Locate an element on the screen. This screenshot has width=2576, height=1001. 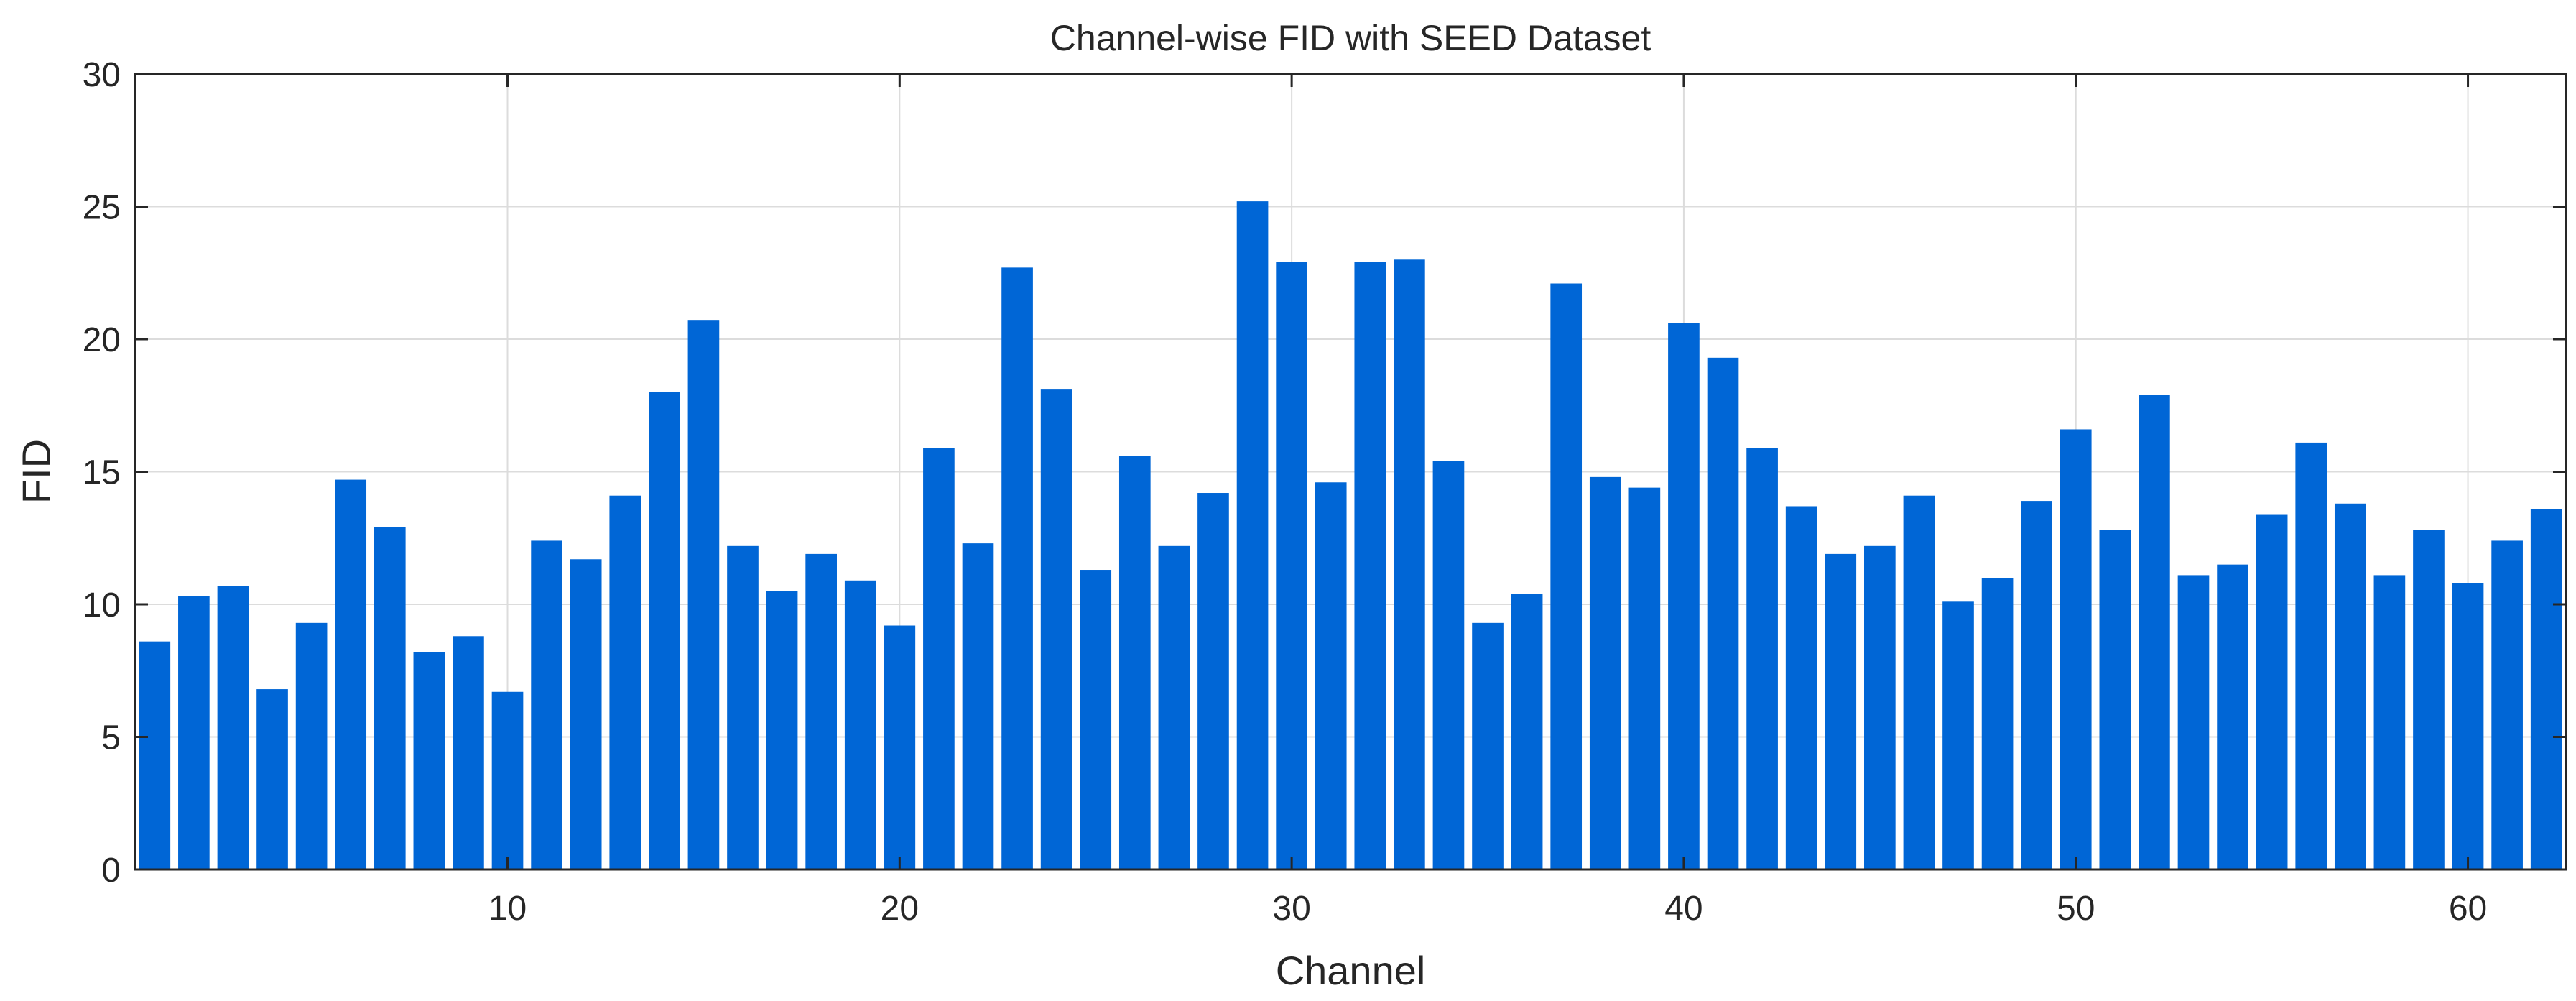
x-tick-label: 10 is located at coordinates (507, 909).